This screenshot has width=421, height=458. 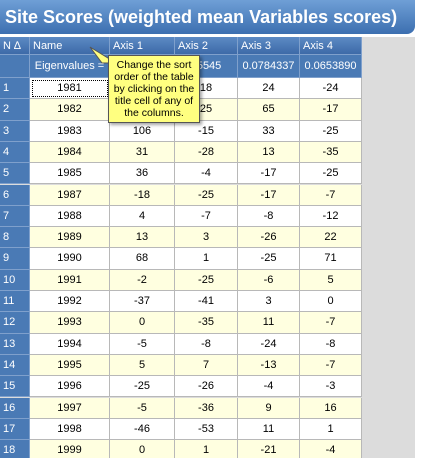 I want to click on score: -21, so click(x=269, y=449).